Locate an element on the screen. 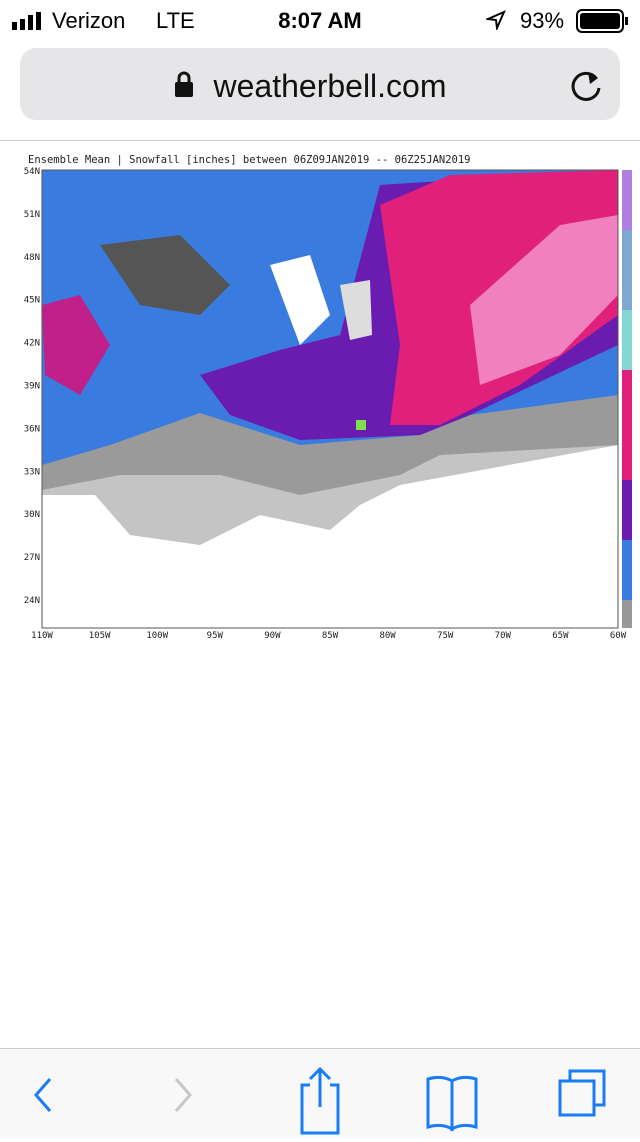 The width and height of the screenshot is (640, 1142). forward-button is located at coordinates (183, 1095).